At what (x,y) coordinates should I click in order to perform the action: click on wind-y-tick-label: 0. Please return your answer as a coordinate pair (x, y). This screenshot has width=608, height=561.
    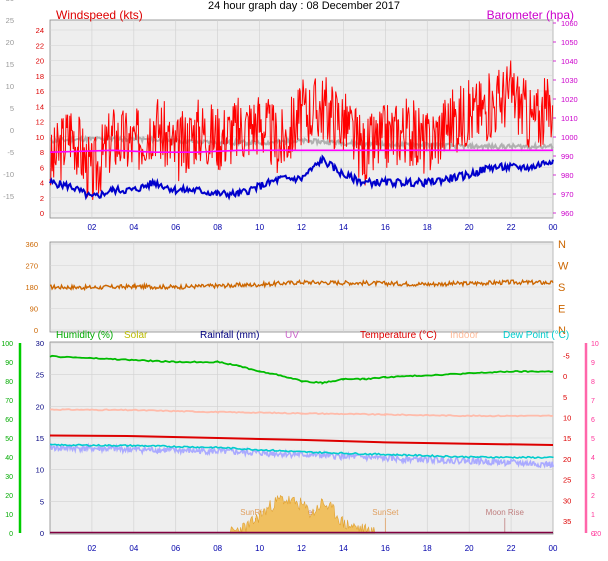
    Looking at the image, I should click on (42, 213).